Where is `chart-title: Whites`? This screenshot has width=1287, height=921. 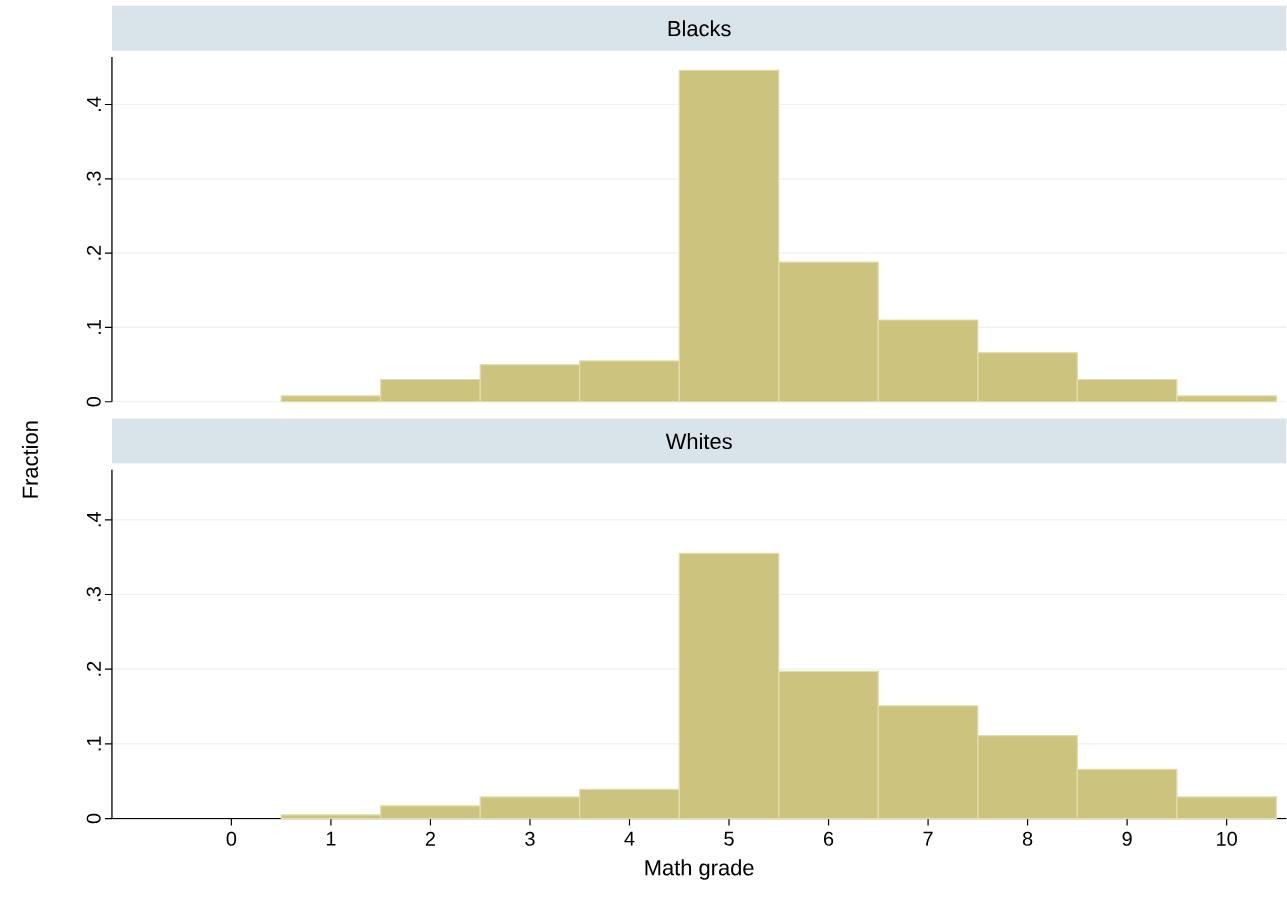
chart-title: Whites is located at coordinates (698, 441).